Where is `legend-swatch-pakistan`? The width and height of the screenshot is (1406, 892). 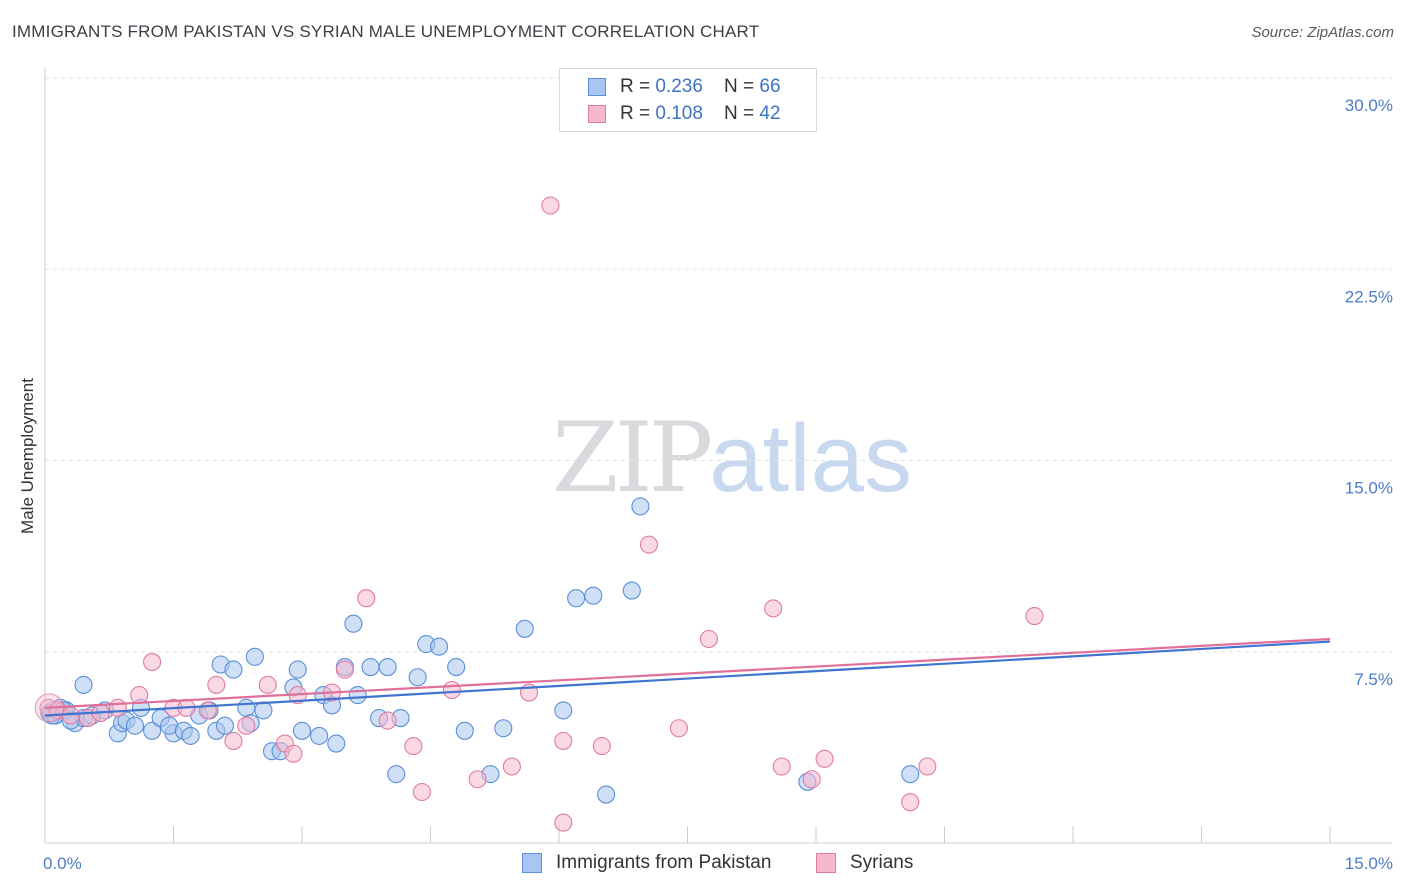 legend-swatch-pakistan is located at coordinates (532, 863).